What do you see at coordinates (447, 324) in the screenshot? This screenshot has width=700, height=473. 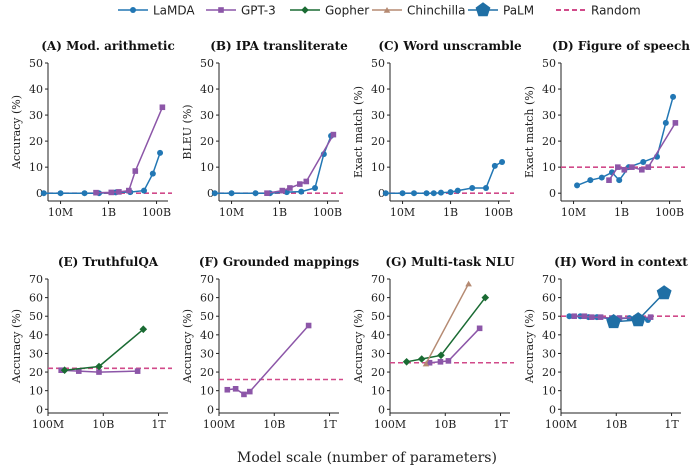 I see `series-chinchilla-line` at bounding box center [447, 324].